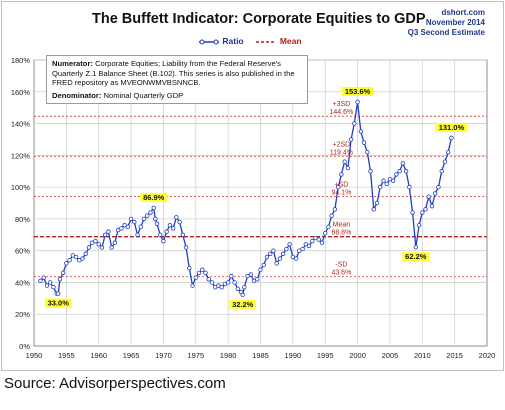 The width and height of the screenshot is (505, 410). Describe the element at coordinates (22, 314) in the screenshot. I see `y-tick-label: 20%` at that location.